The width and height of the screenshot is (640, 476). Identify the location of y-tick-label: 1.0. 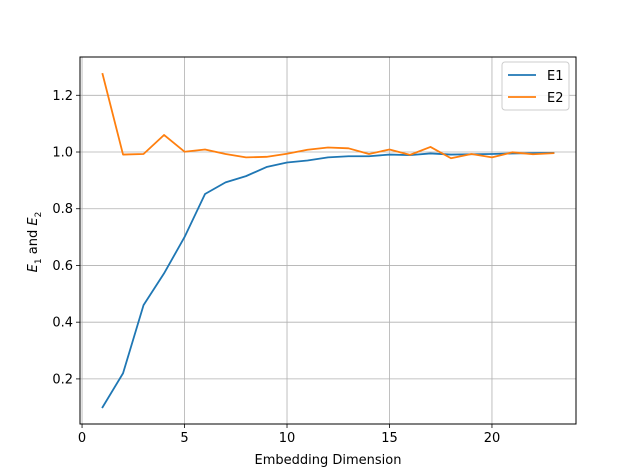
(62, 153).